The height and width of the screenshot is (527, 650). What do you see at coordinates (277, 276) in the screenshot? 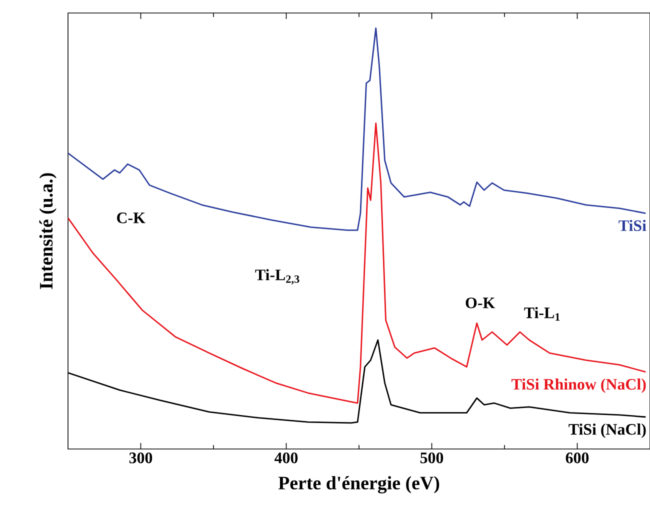
I see `annotation: Ti-L$_{2,3}$` at bounding box center [277, 276].